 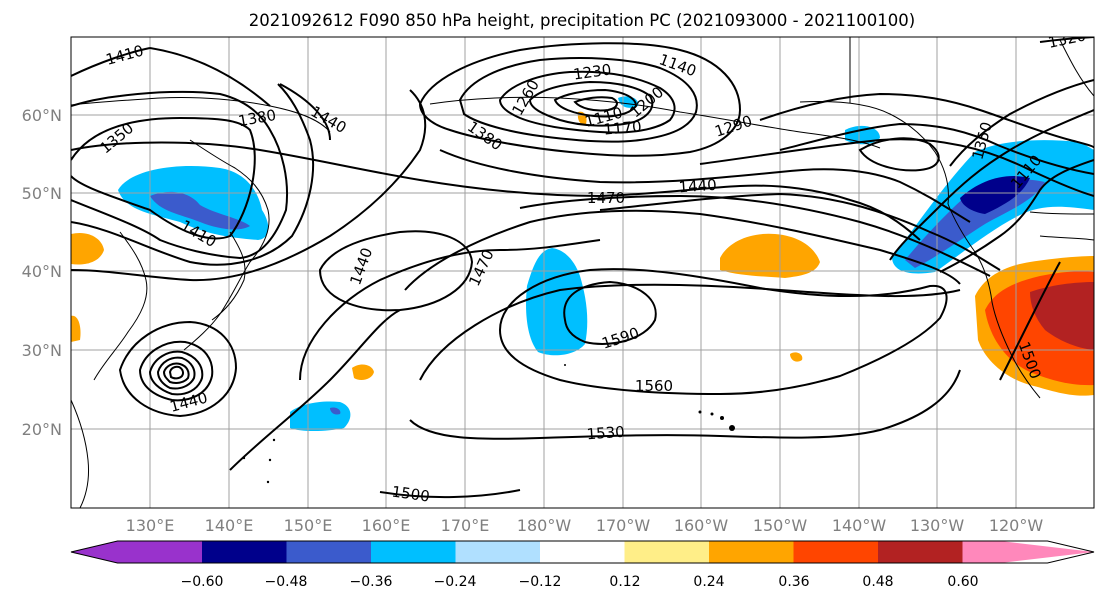 I want to click on lat-tick-label: 20°N, so click(x=42, y=429).